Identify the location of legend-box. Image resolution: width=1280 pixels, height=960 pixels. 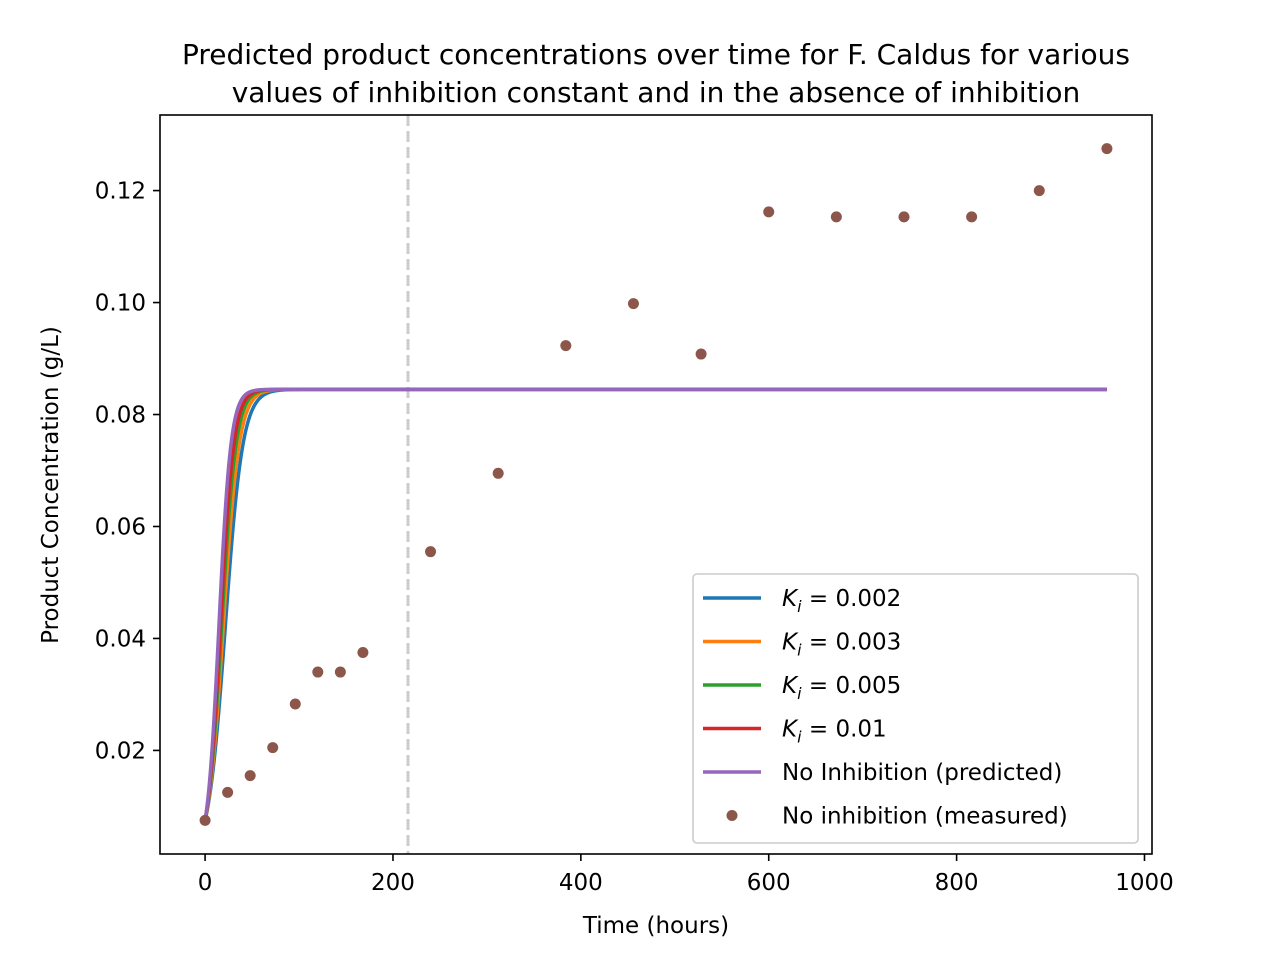
(915, 708).